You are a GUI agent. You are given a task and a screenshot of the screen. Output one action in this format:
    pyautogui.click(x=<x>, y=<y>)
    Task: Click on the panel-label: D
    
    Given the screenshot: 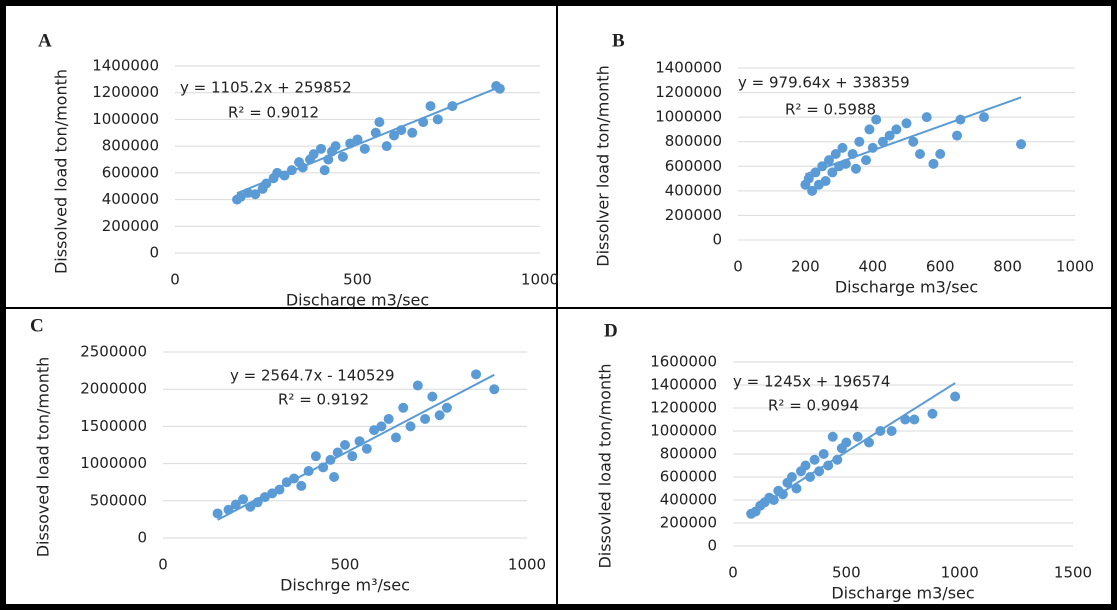 What is the action you would take?
    pyautogui.click(x=611, y=330)
    